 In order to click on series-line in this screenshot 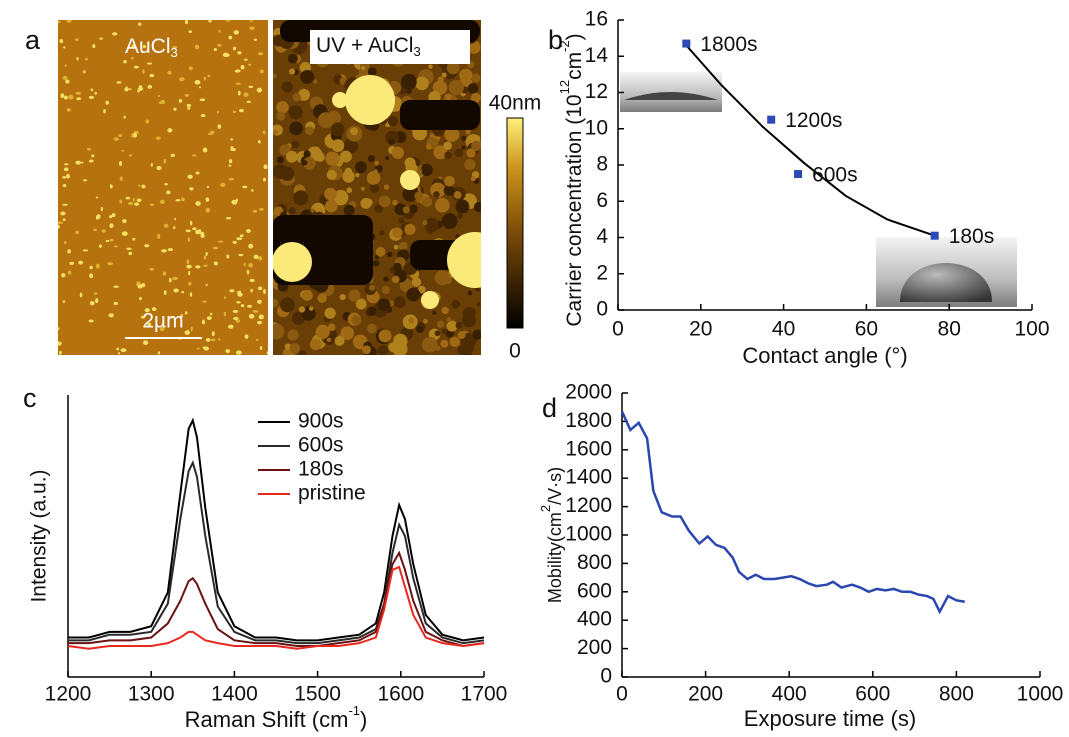, I will do `click(276, 598)`.